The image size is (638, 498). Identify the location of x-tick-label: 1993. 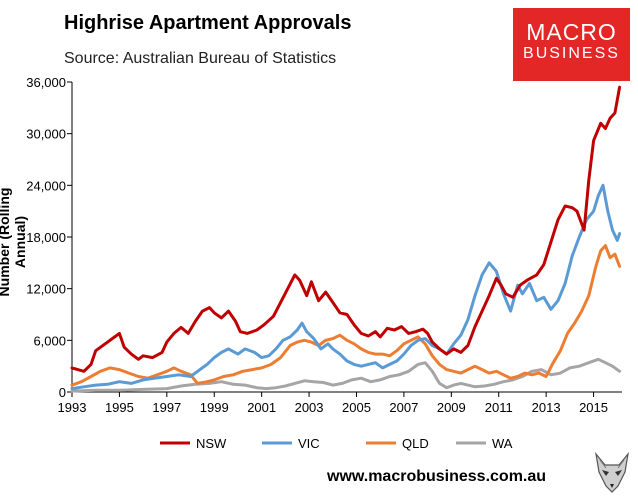
(72, 407).